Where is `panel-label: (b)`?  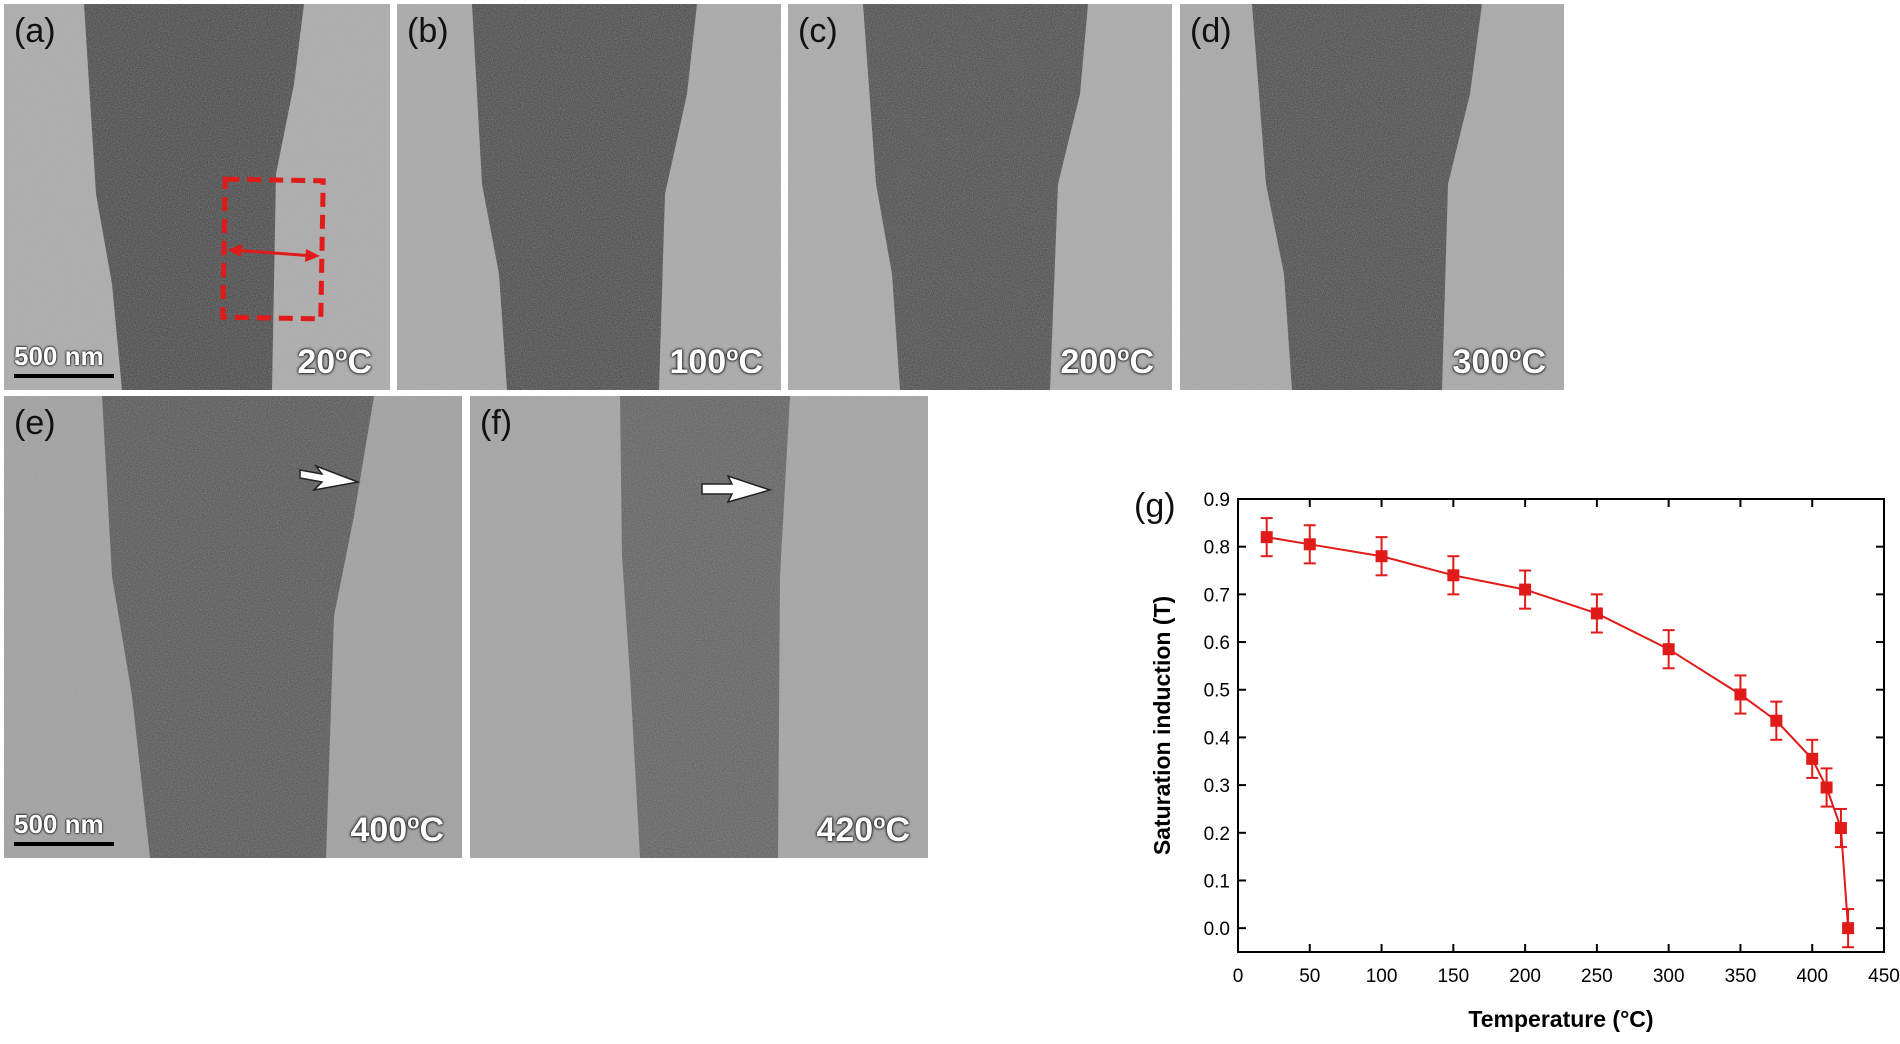 panel-label: (b) is located at coordinates (428, 31).